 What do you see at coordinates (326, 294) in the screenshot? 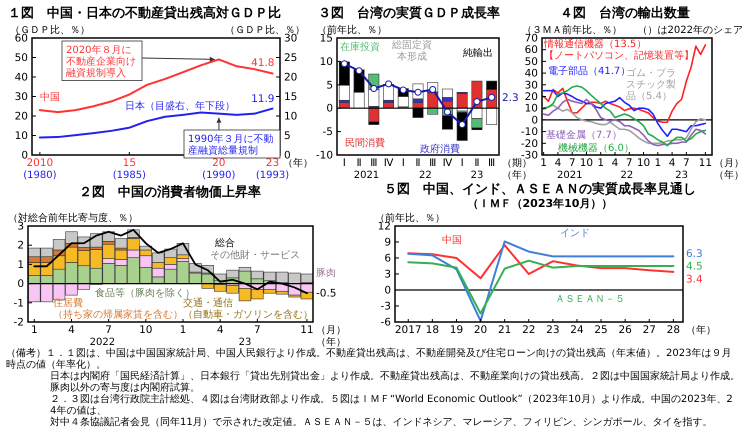
I see `data-label: -0.5` at bounding box center [326, 294].